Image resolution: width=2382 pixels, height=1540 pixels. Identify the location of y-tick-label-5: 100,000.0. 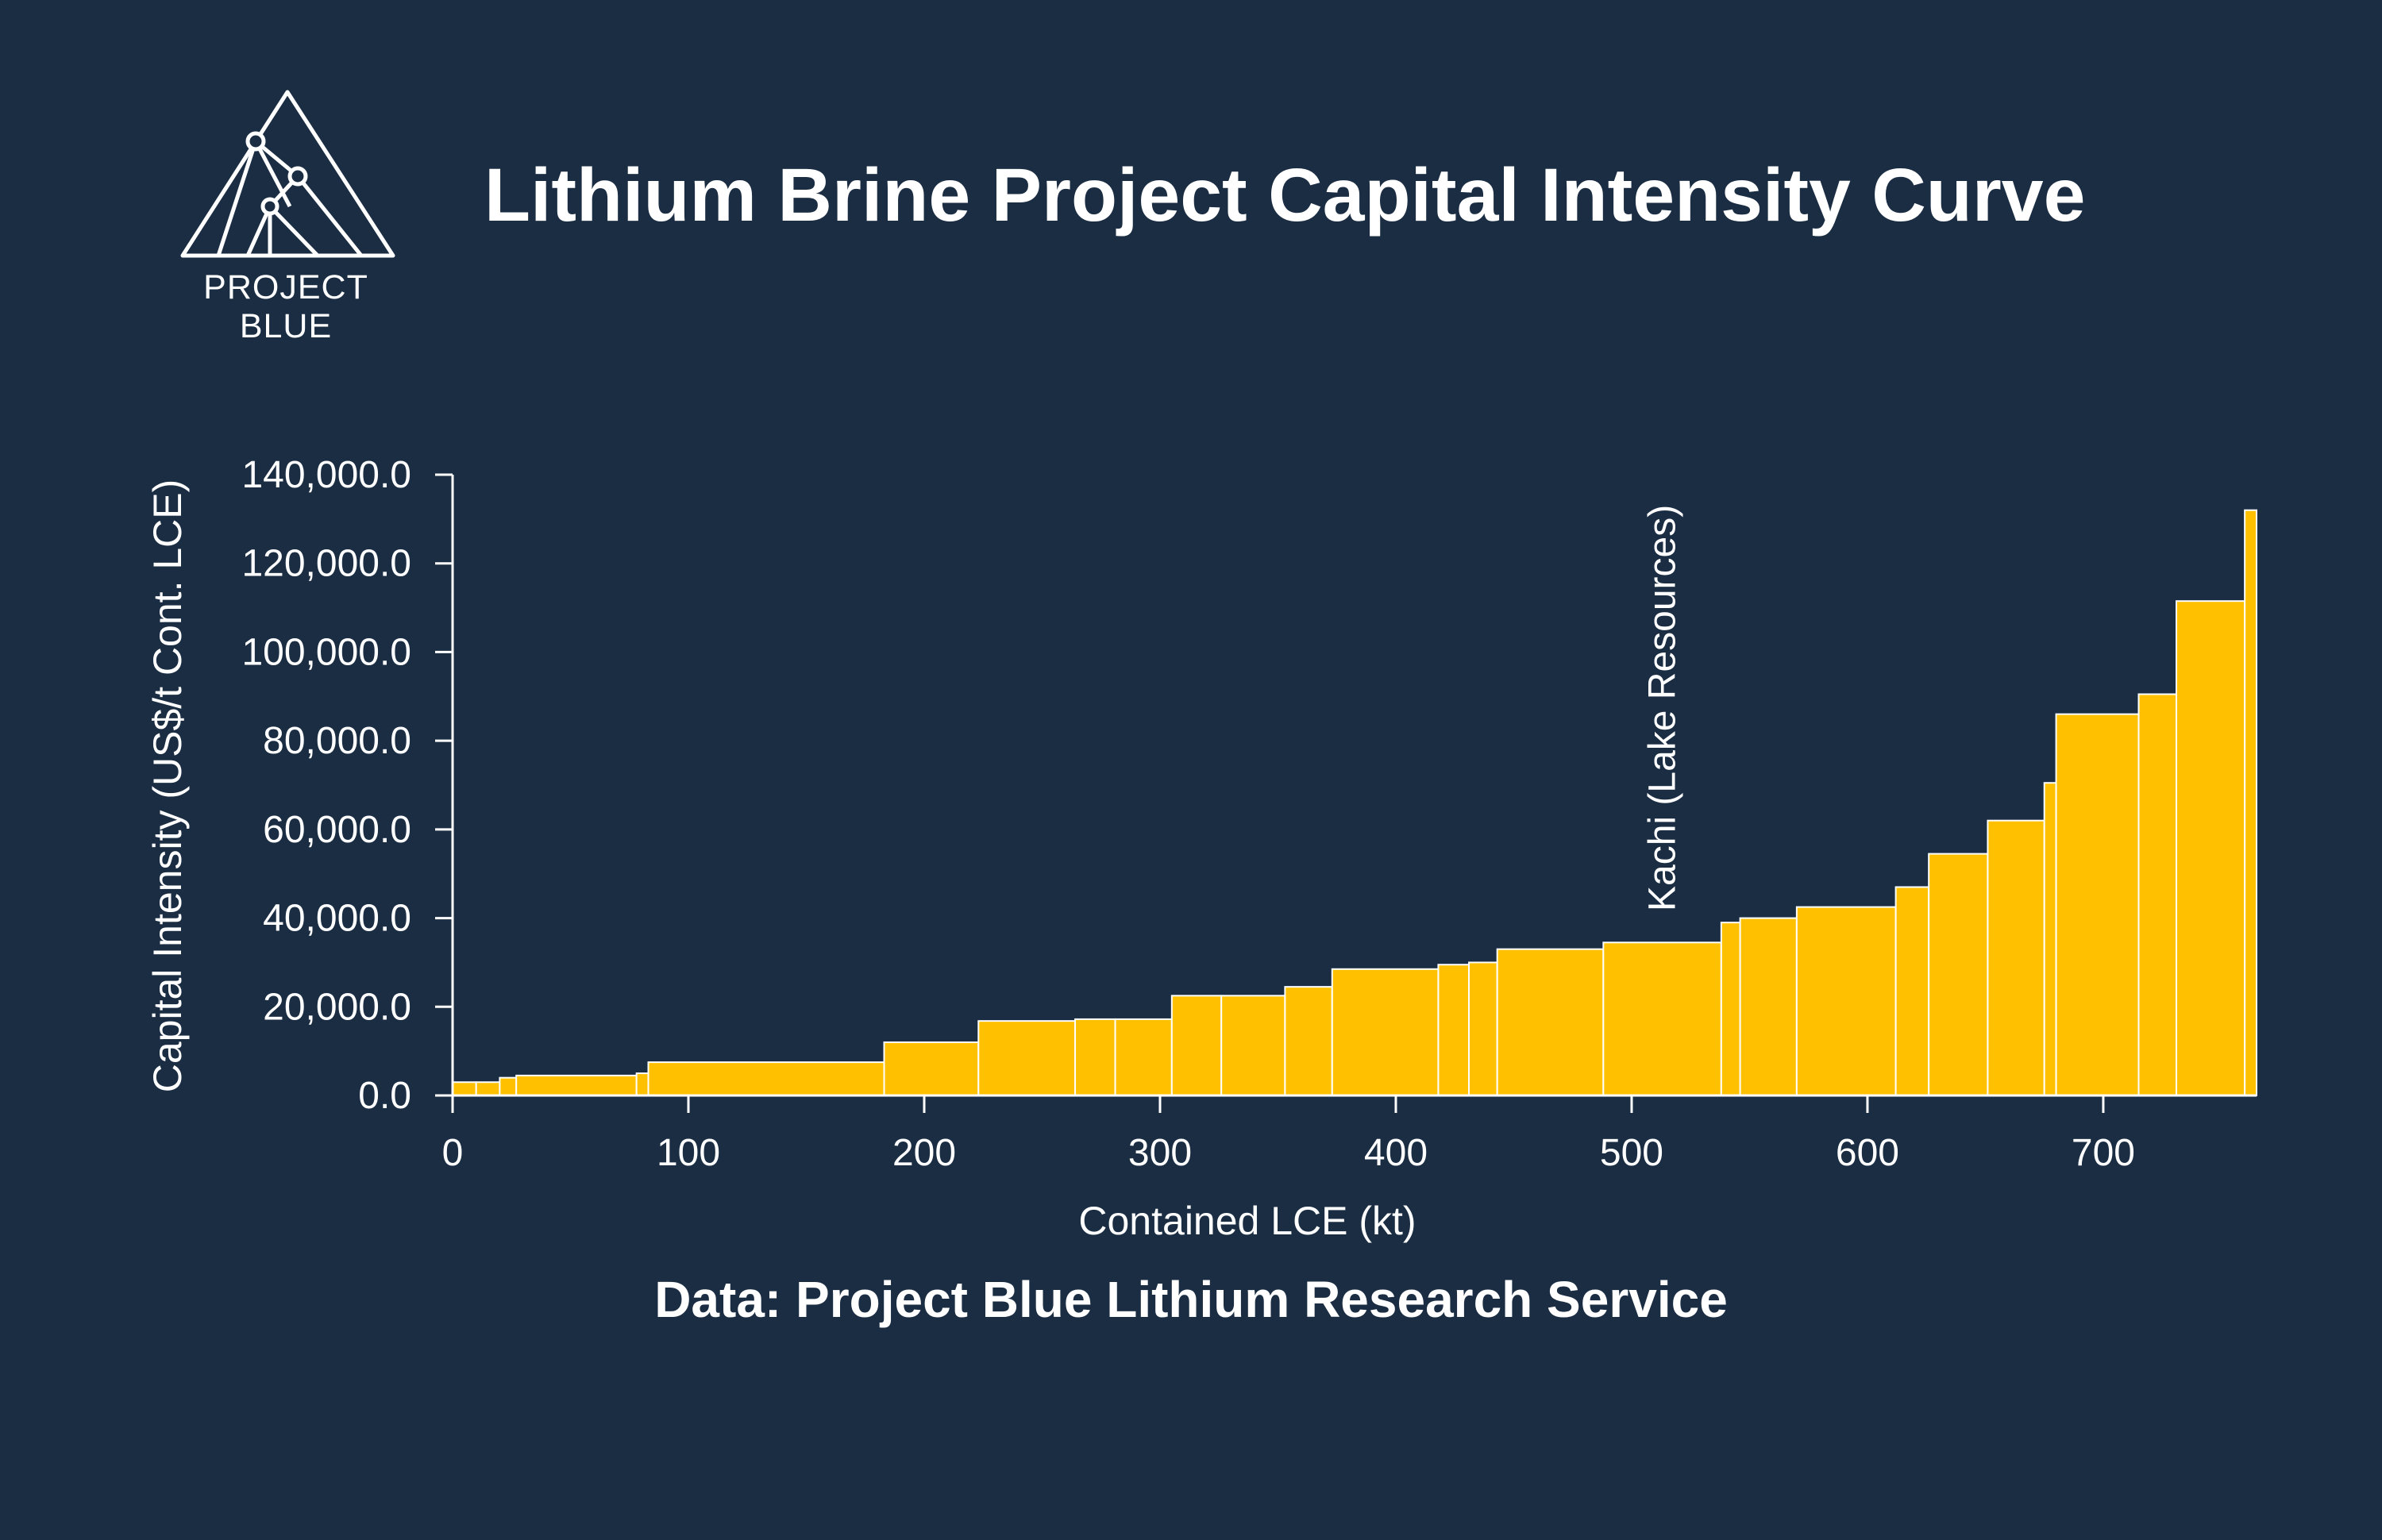
(326, 652).